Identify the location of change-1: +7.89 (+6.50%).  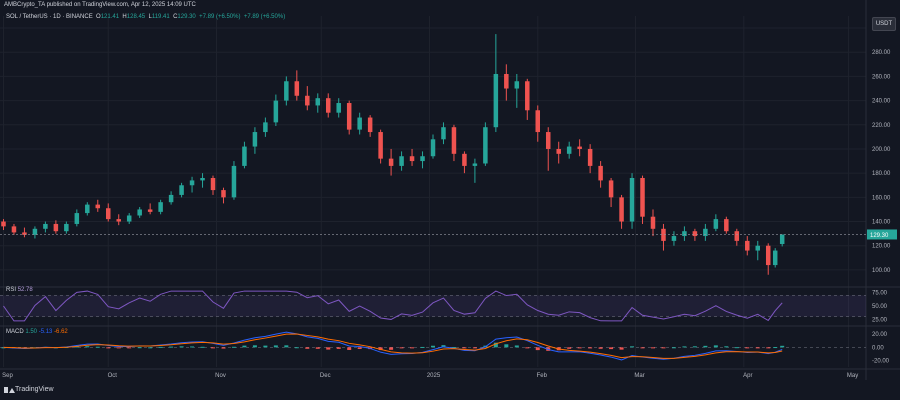
(220, 17).